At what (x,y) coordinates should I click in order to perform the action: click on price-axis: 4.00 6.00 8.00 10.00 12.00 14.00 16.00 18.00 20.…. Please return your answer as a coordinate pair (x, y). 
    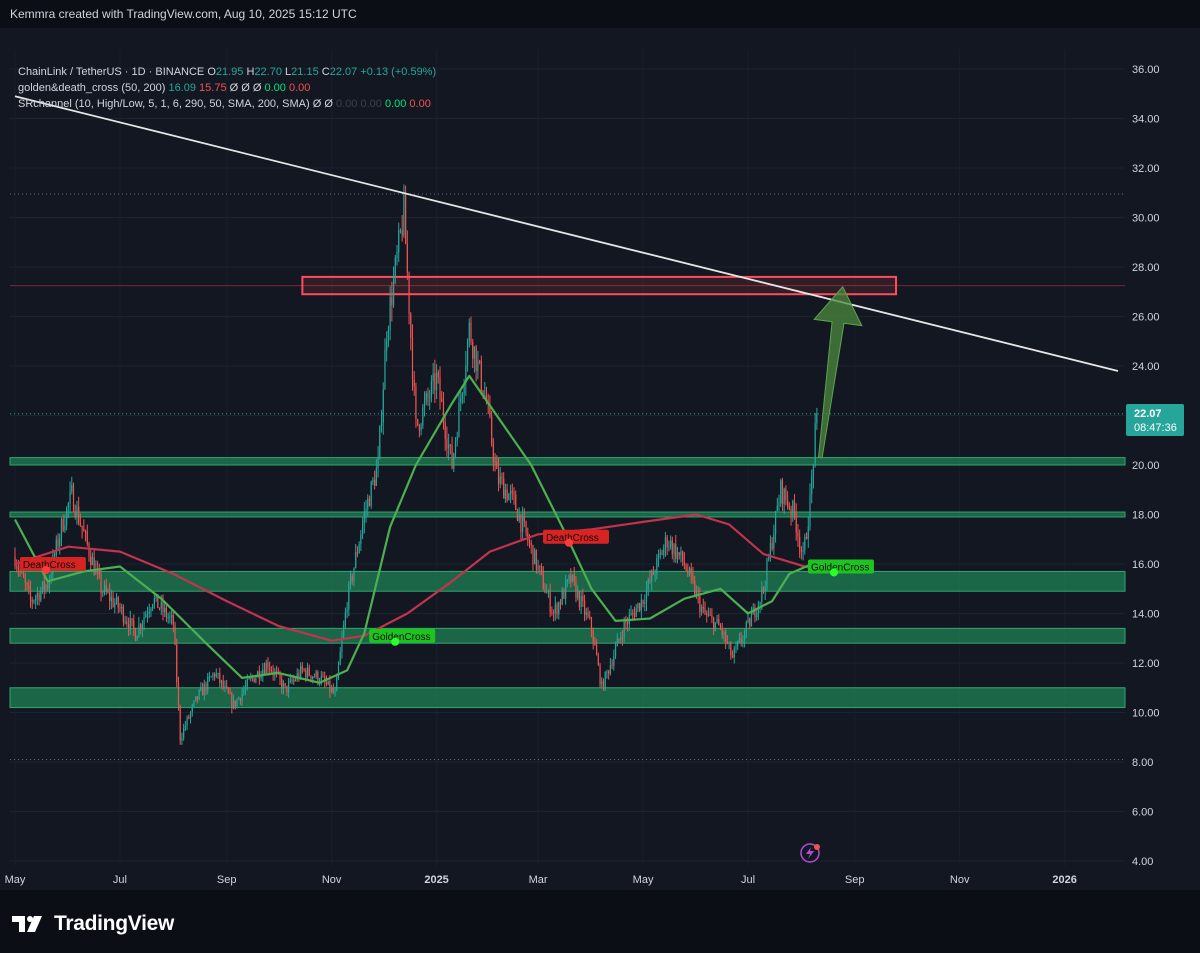
    Looking at the image, I should click on (1146, 466).